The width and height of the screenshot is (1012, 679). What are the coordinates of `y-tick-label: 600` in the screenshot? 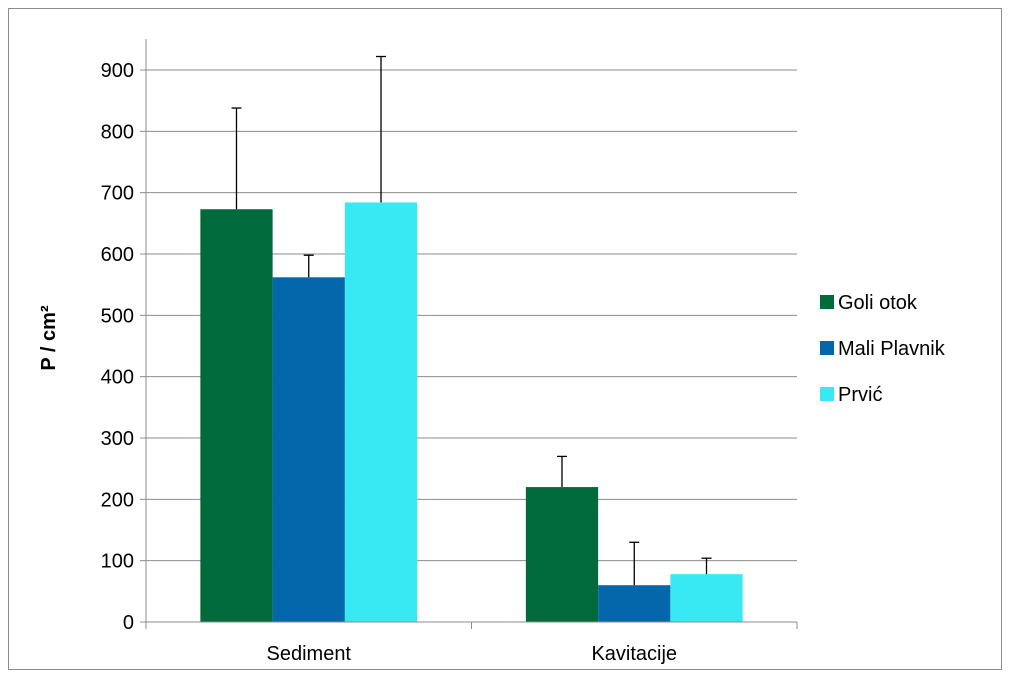 It's located at (117, 255).